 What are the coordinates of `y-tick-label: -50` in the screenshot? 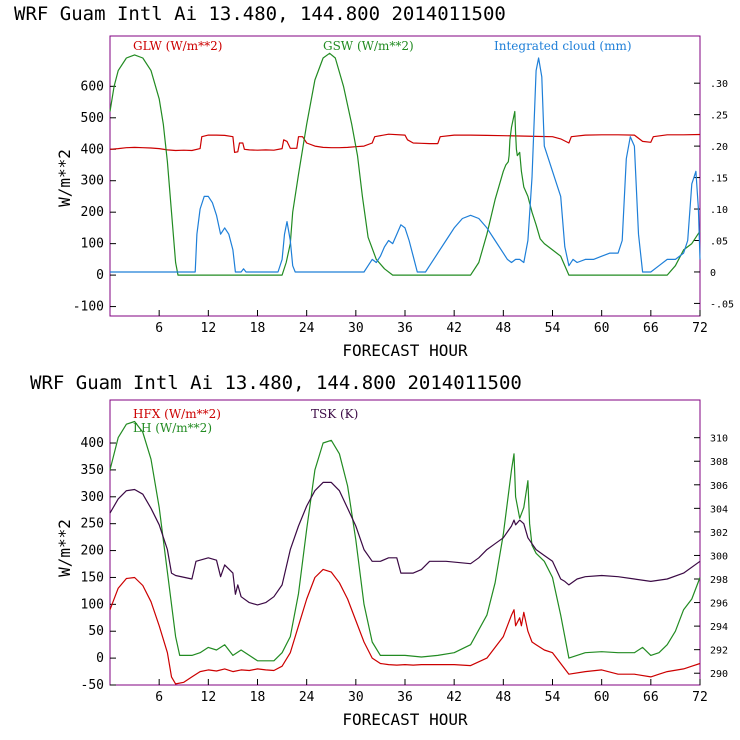 It's located at (92, 685).